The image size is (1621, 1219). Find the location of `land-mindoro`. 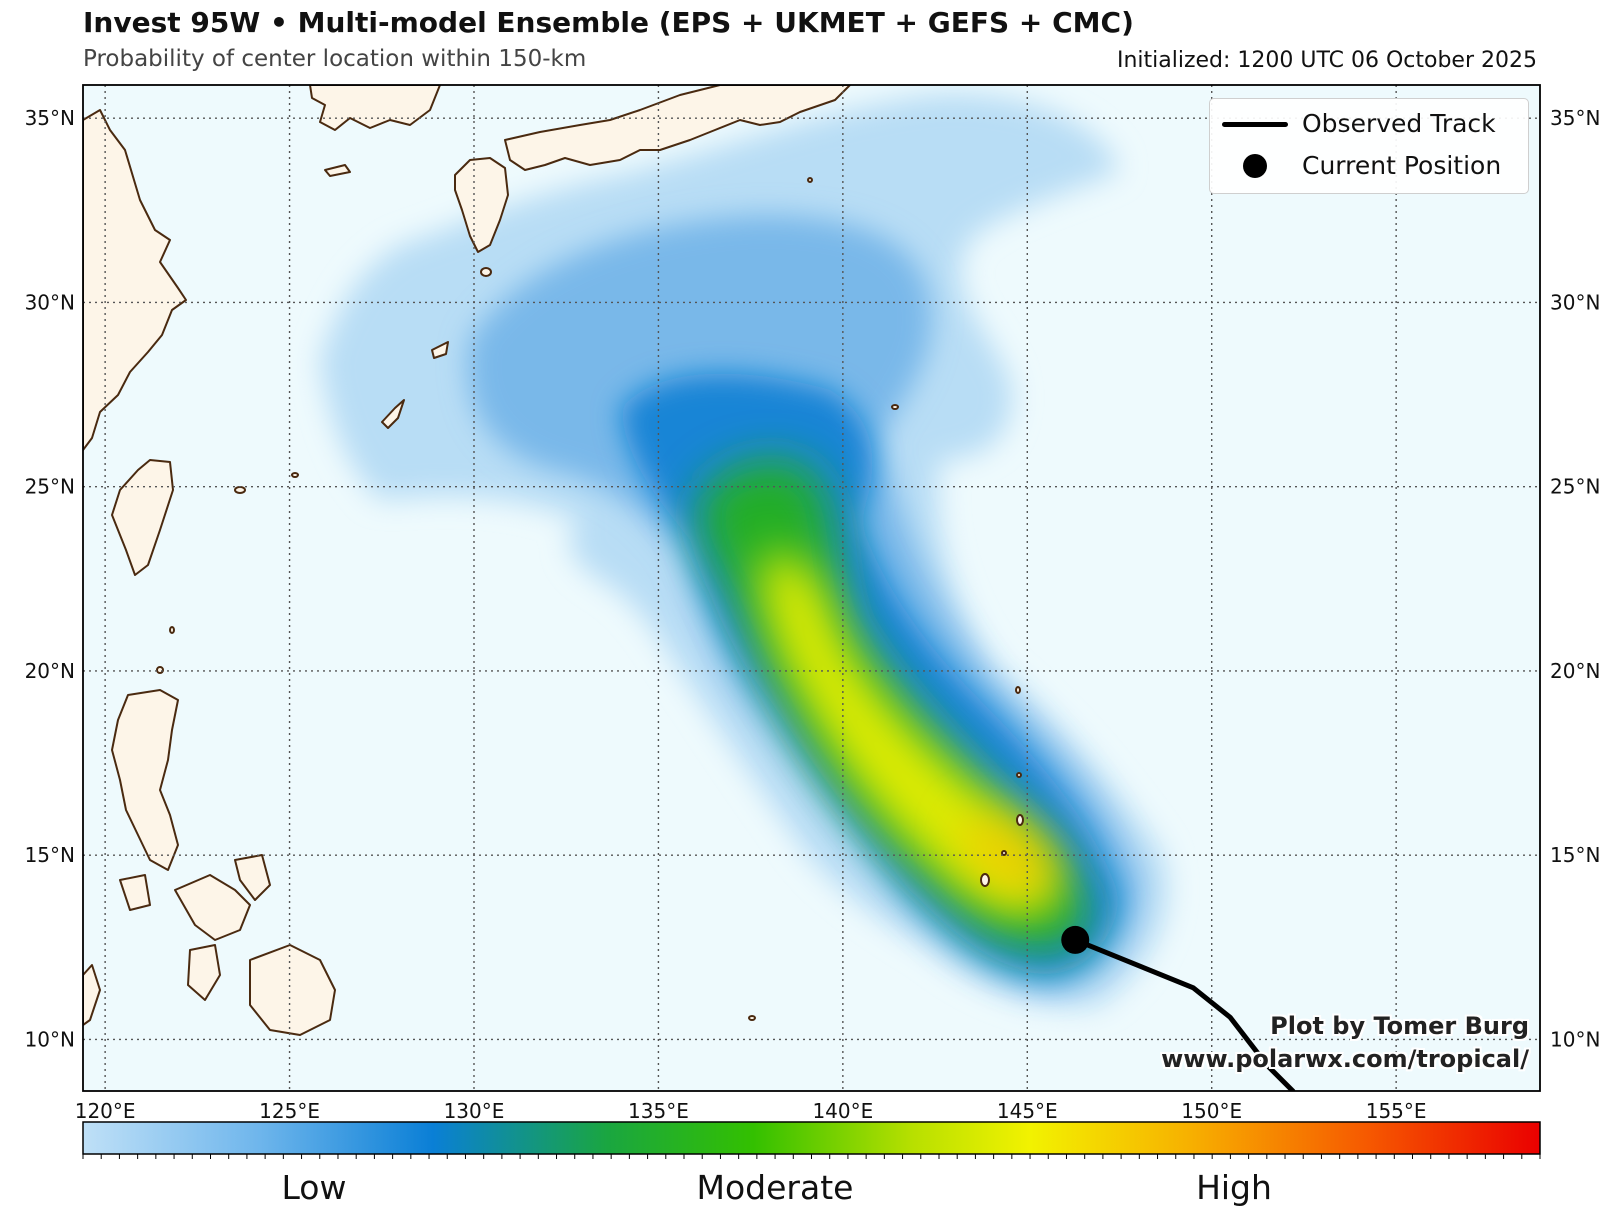

land-mindoro is located at coordinates (135, 892).